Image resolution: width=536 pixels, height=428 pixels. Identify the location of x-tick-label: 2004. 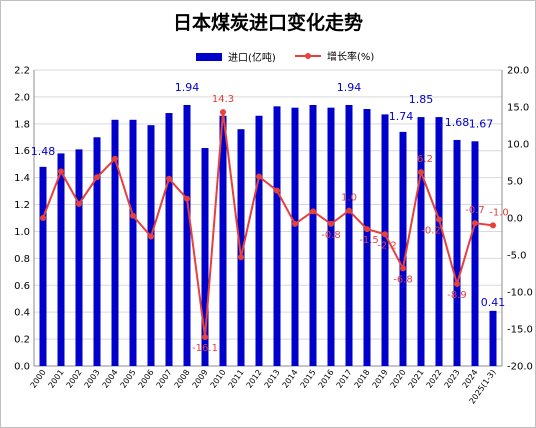
(110, 379).